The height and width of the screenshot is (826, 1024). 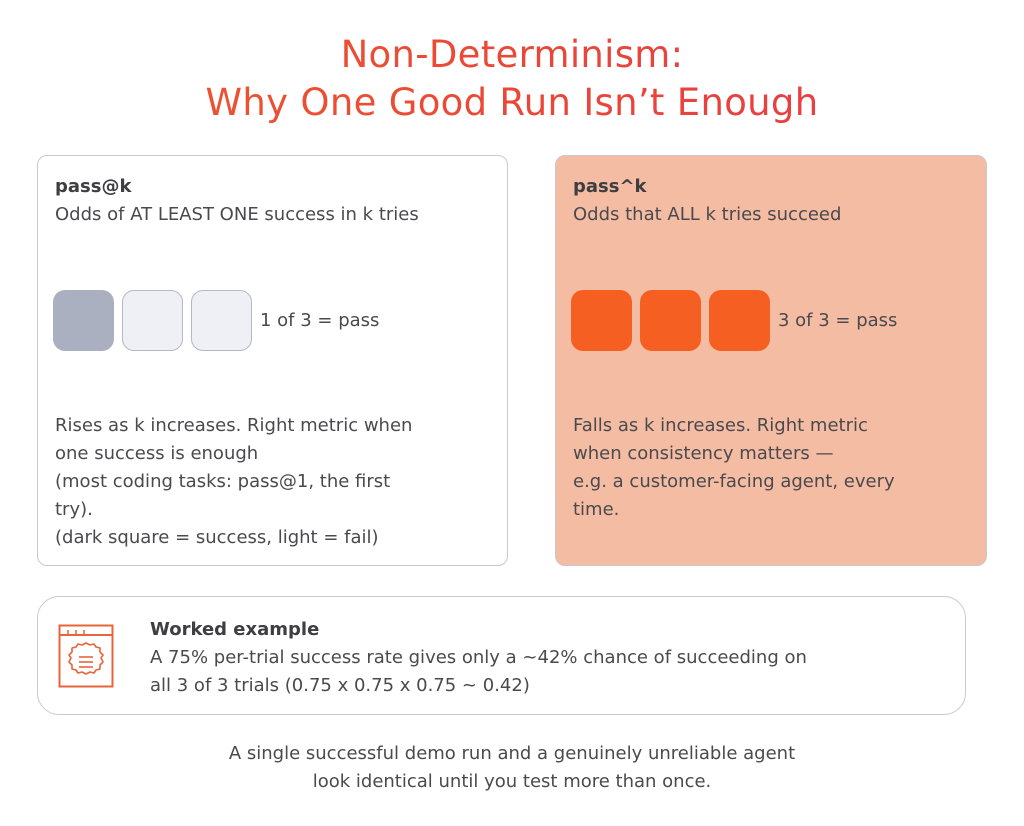 What do you see at coordinates (223, 481) in the screenshot?
I see `description-line: (most coding tasks: pass@1, the first` at bounding box center [223, 481].